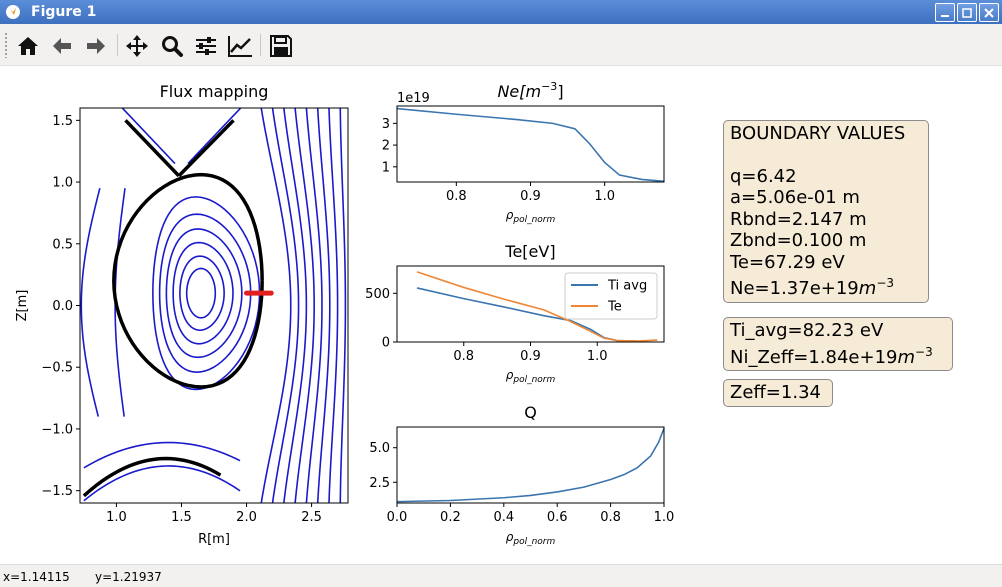 This screenshot has width=1002, height=587. Describe the element at coordinates (463, 356) in the screenshot. I see `te-x-tick: 0.8` at that location.